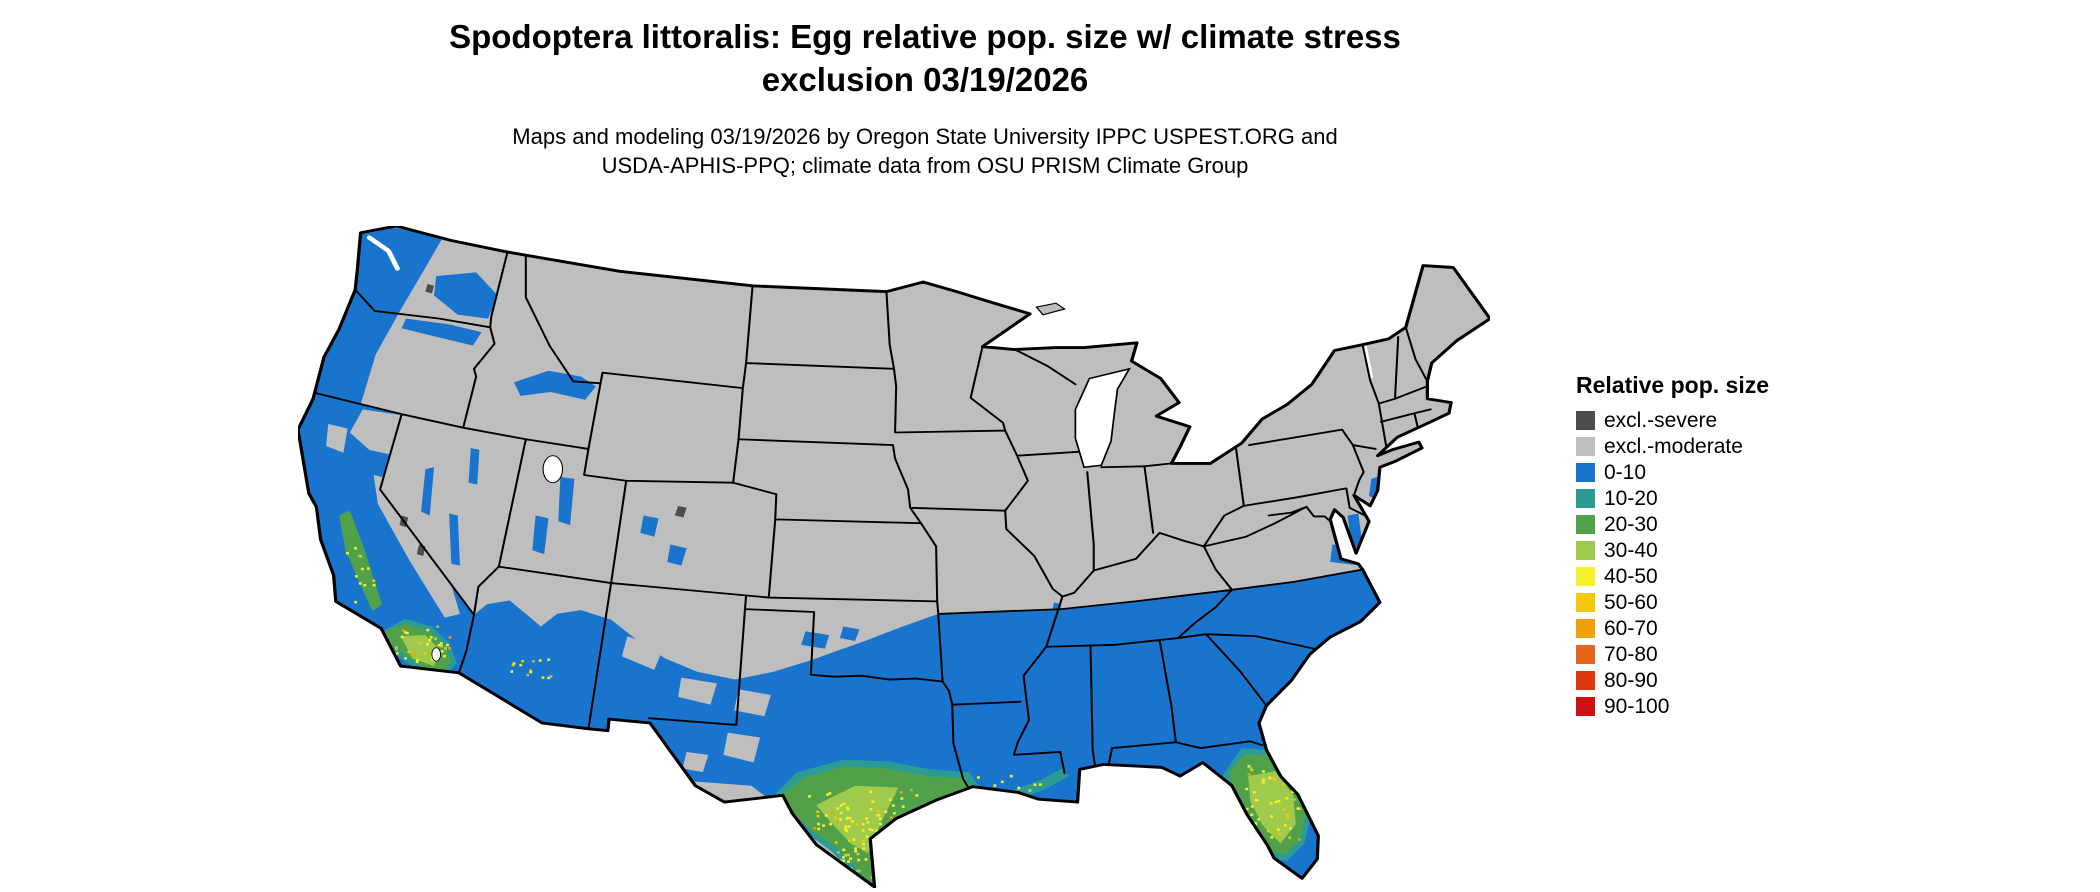 Image resolution: width=2100 pixels, height=892 pixels. What do you see at coordinates (1631, 602) in the screenshot?
I see `legend-item-label: 50-60` at bounding box center [1631, 602].